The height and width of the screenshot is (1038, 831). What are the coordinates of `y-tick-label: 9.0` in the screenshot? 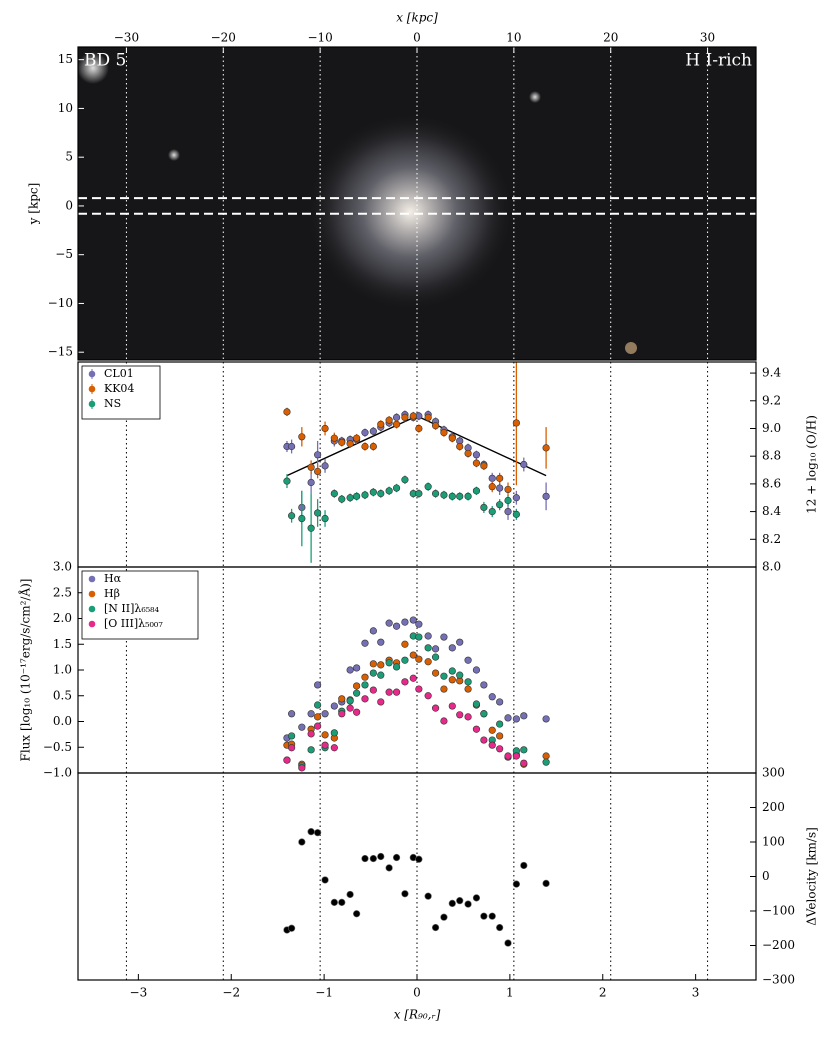 It's located at (771, 428).